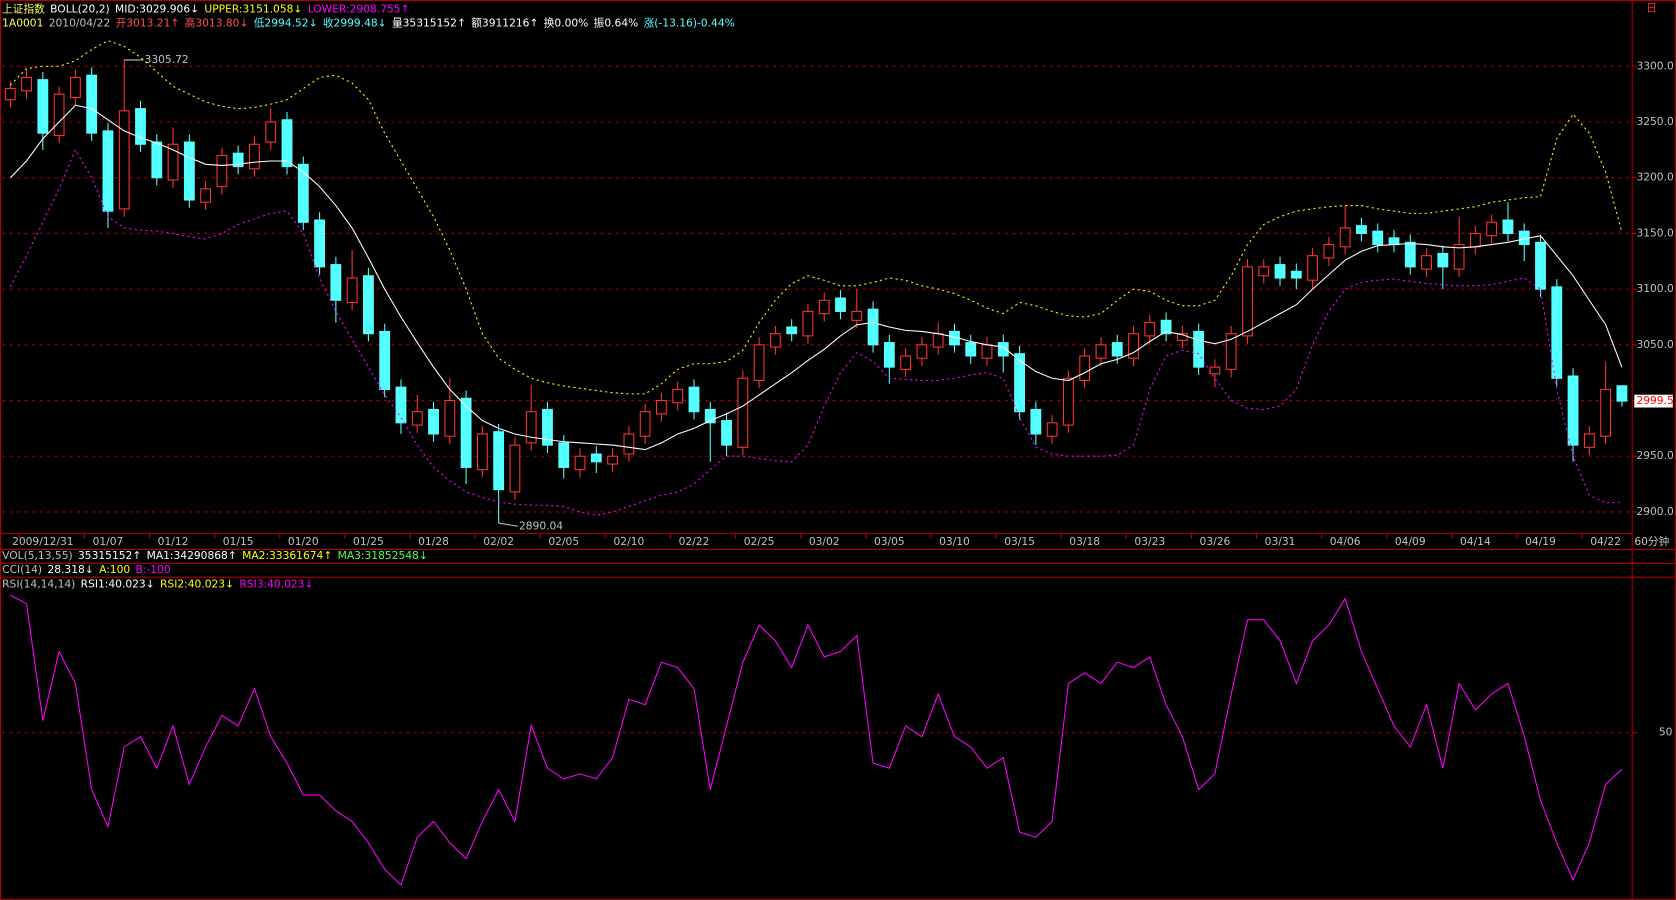 The image size is (1676, 900). What do you see at coordinates (303, 541) in the screenshot?
I see `x-tick-label: 01/20` at bounding box center [303, 541].